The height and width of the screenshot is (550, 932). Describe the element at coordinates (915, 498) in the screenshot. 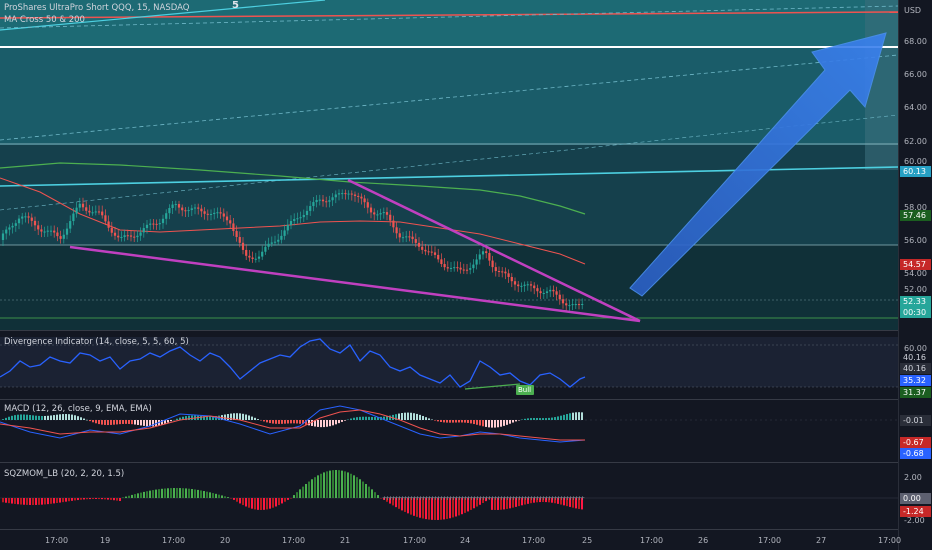

I see `sqz-tag-a: 0.00` at that location.